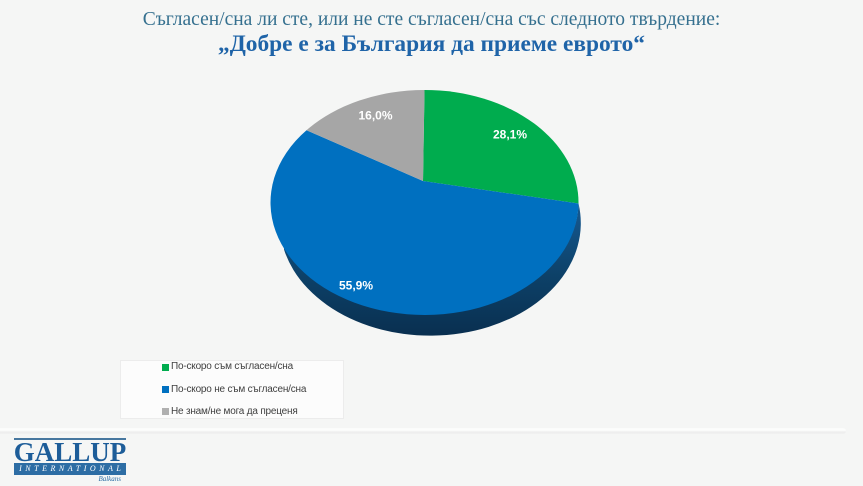 The width and height of the screenshot is (863, 486). What do you see at coordinates (375, 116) in the screenshot?
I see `svg-text: 16,0%` at bounding box center [375, 116].